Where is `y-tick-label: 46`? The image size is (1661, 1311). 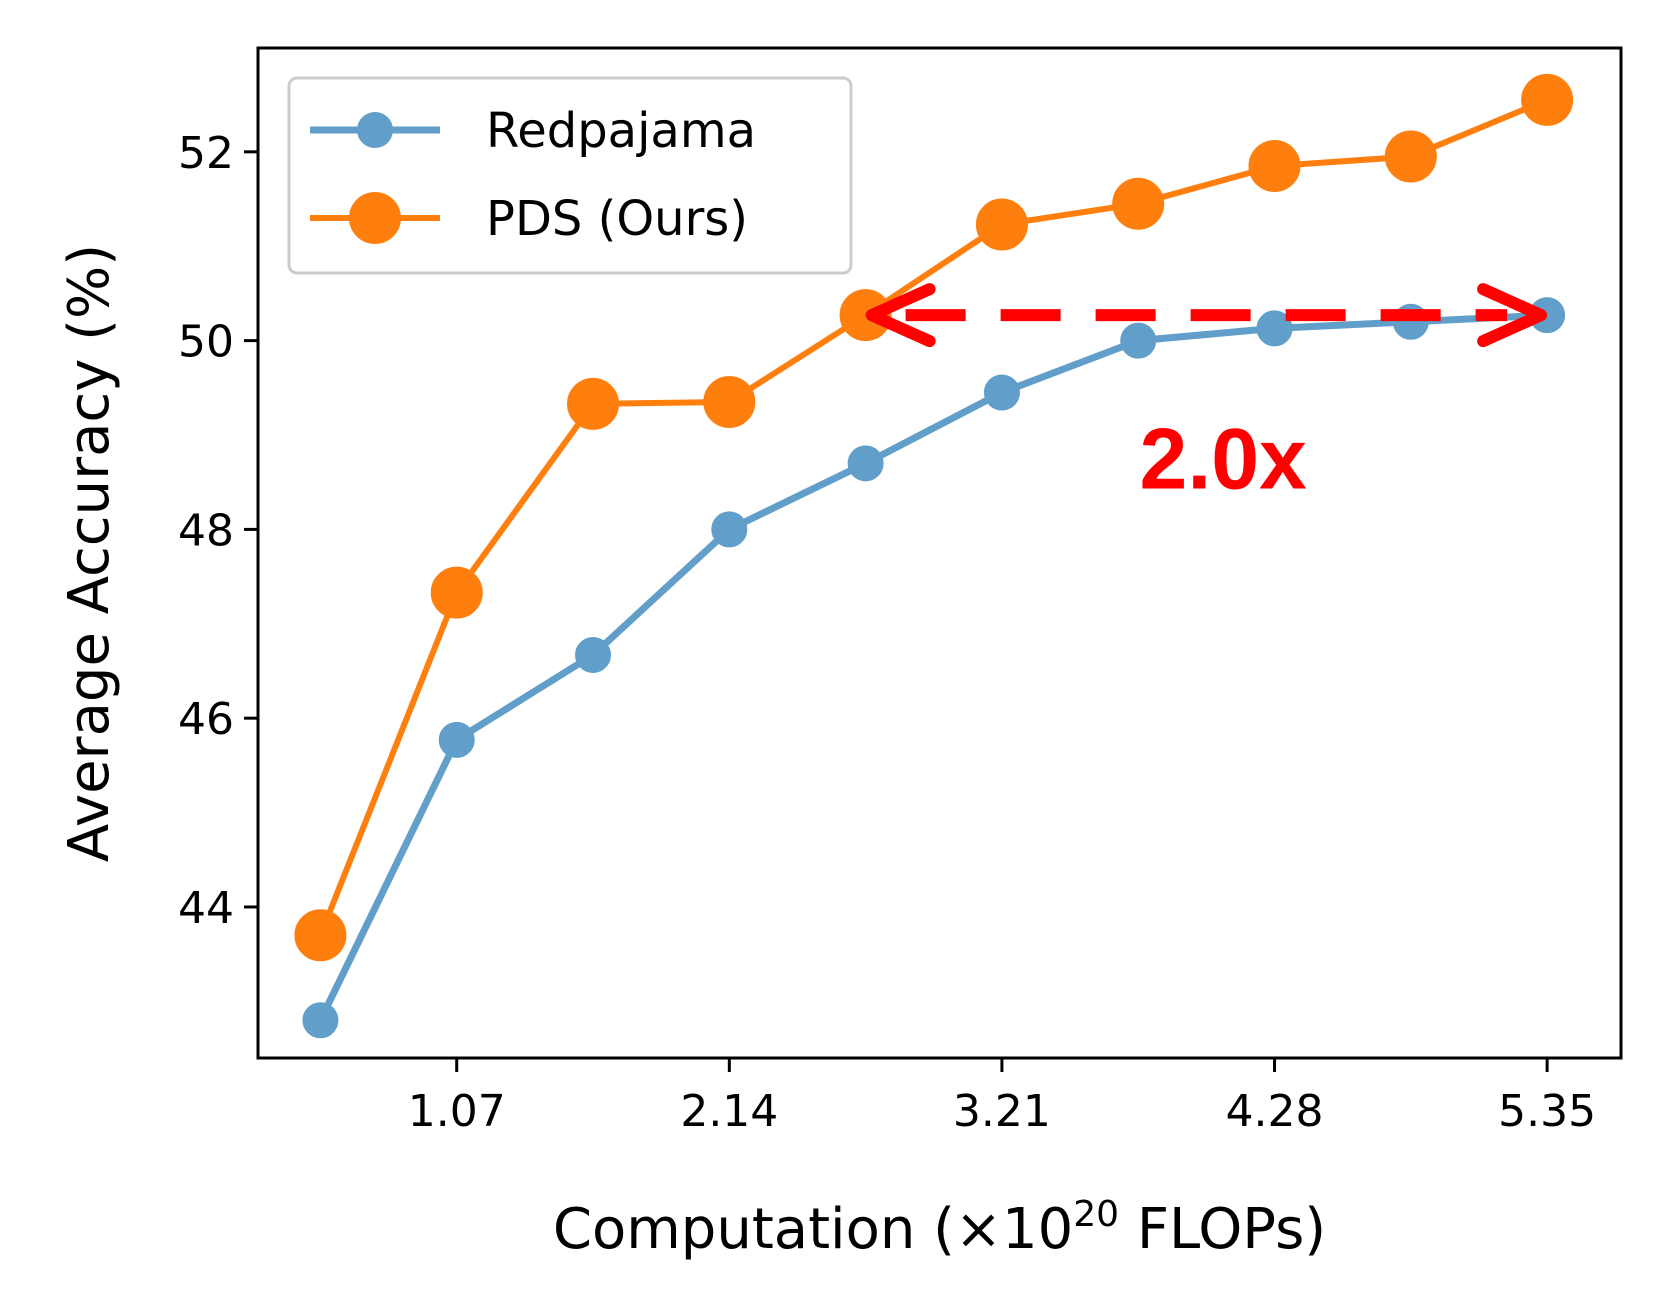
y-tick-label: 46 is located at coordinates (206, 719).